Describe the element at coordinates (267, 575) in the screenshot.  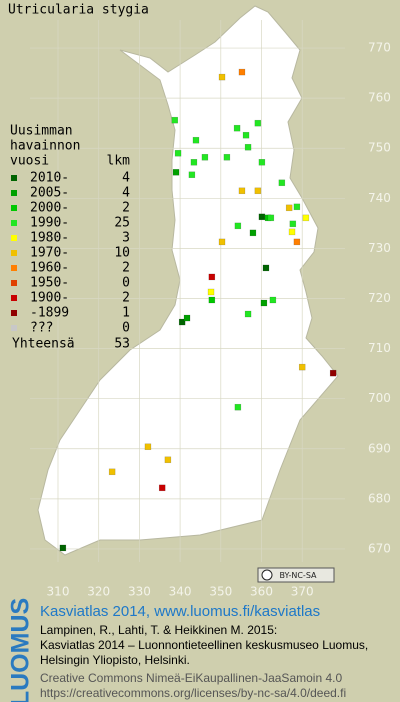
I see `cc-icon` at that location.